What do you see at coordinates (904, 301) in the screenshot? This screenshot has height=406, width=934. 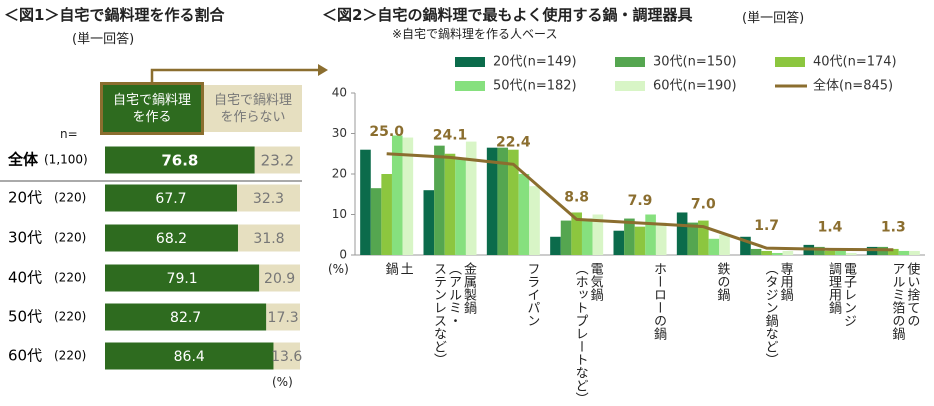 I see `x-tick-label: 使い捨ての アルミ箔の鍋` at bounding box center [904, 301].